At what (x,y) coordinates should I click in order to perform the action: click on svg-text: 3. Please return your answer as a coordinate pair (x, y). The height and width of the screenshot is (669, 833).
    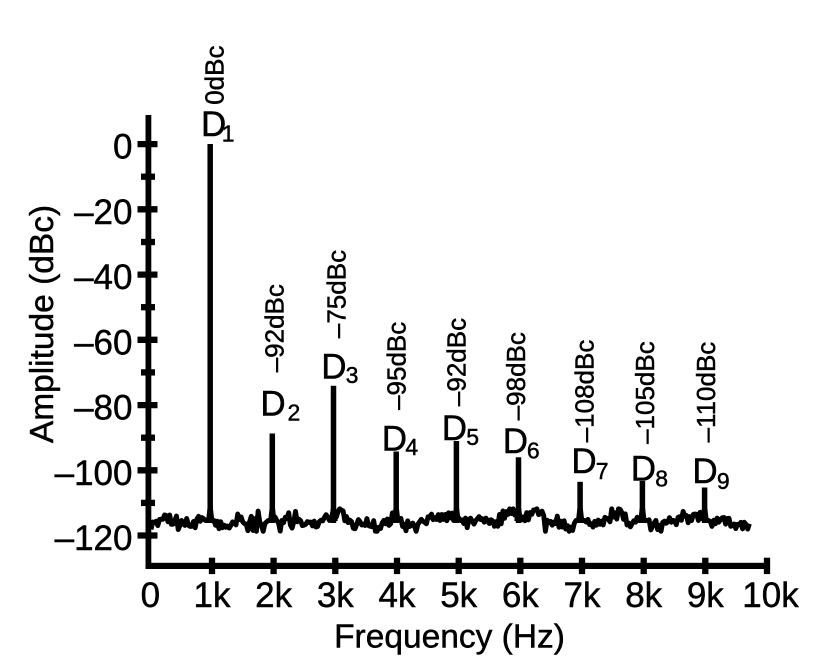
    Looking at the image, I should click on (352, 375).